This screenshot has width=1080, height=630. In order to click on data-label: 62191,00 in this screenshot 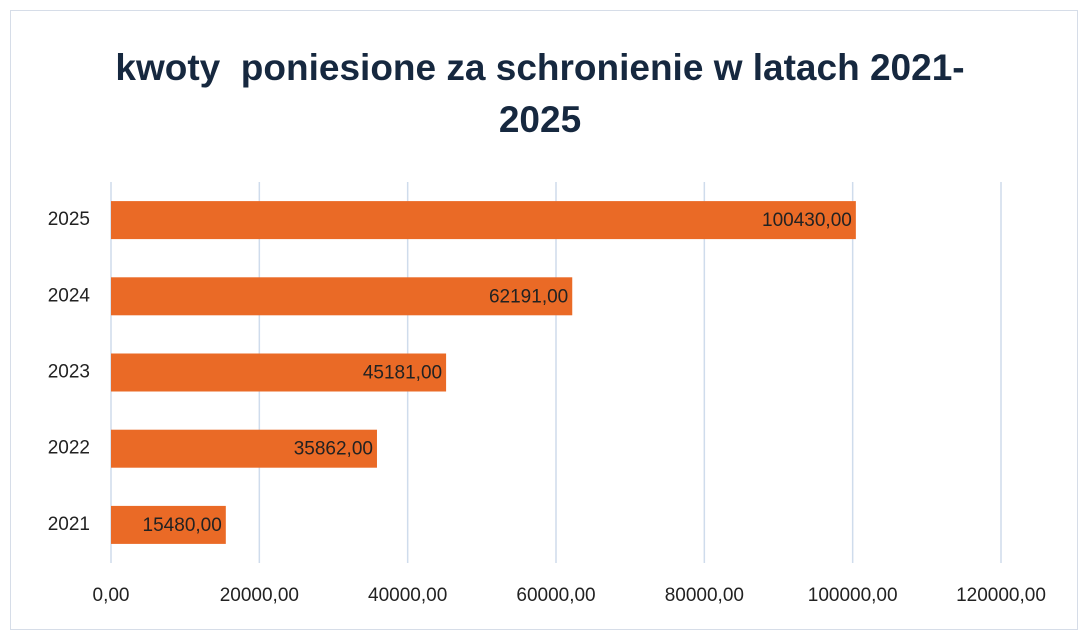, I will do `click(528, 296)`.